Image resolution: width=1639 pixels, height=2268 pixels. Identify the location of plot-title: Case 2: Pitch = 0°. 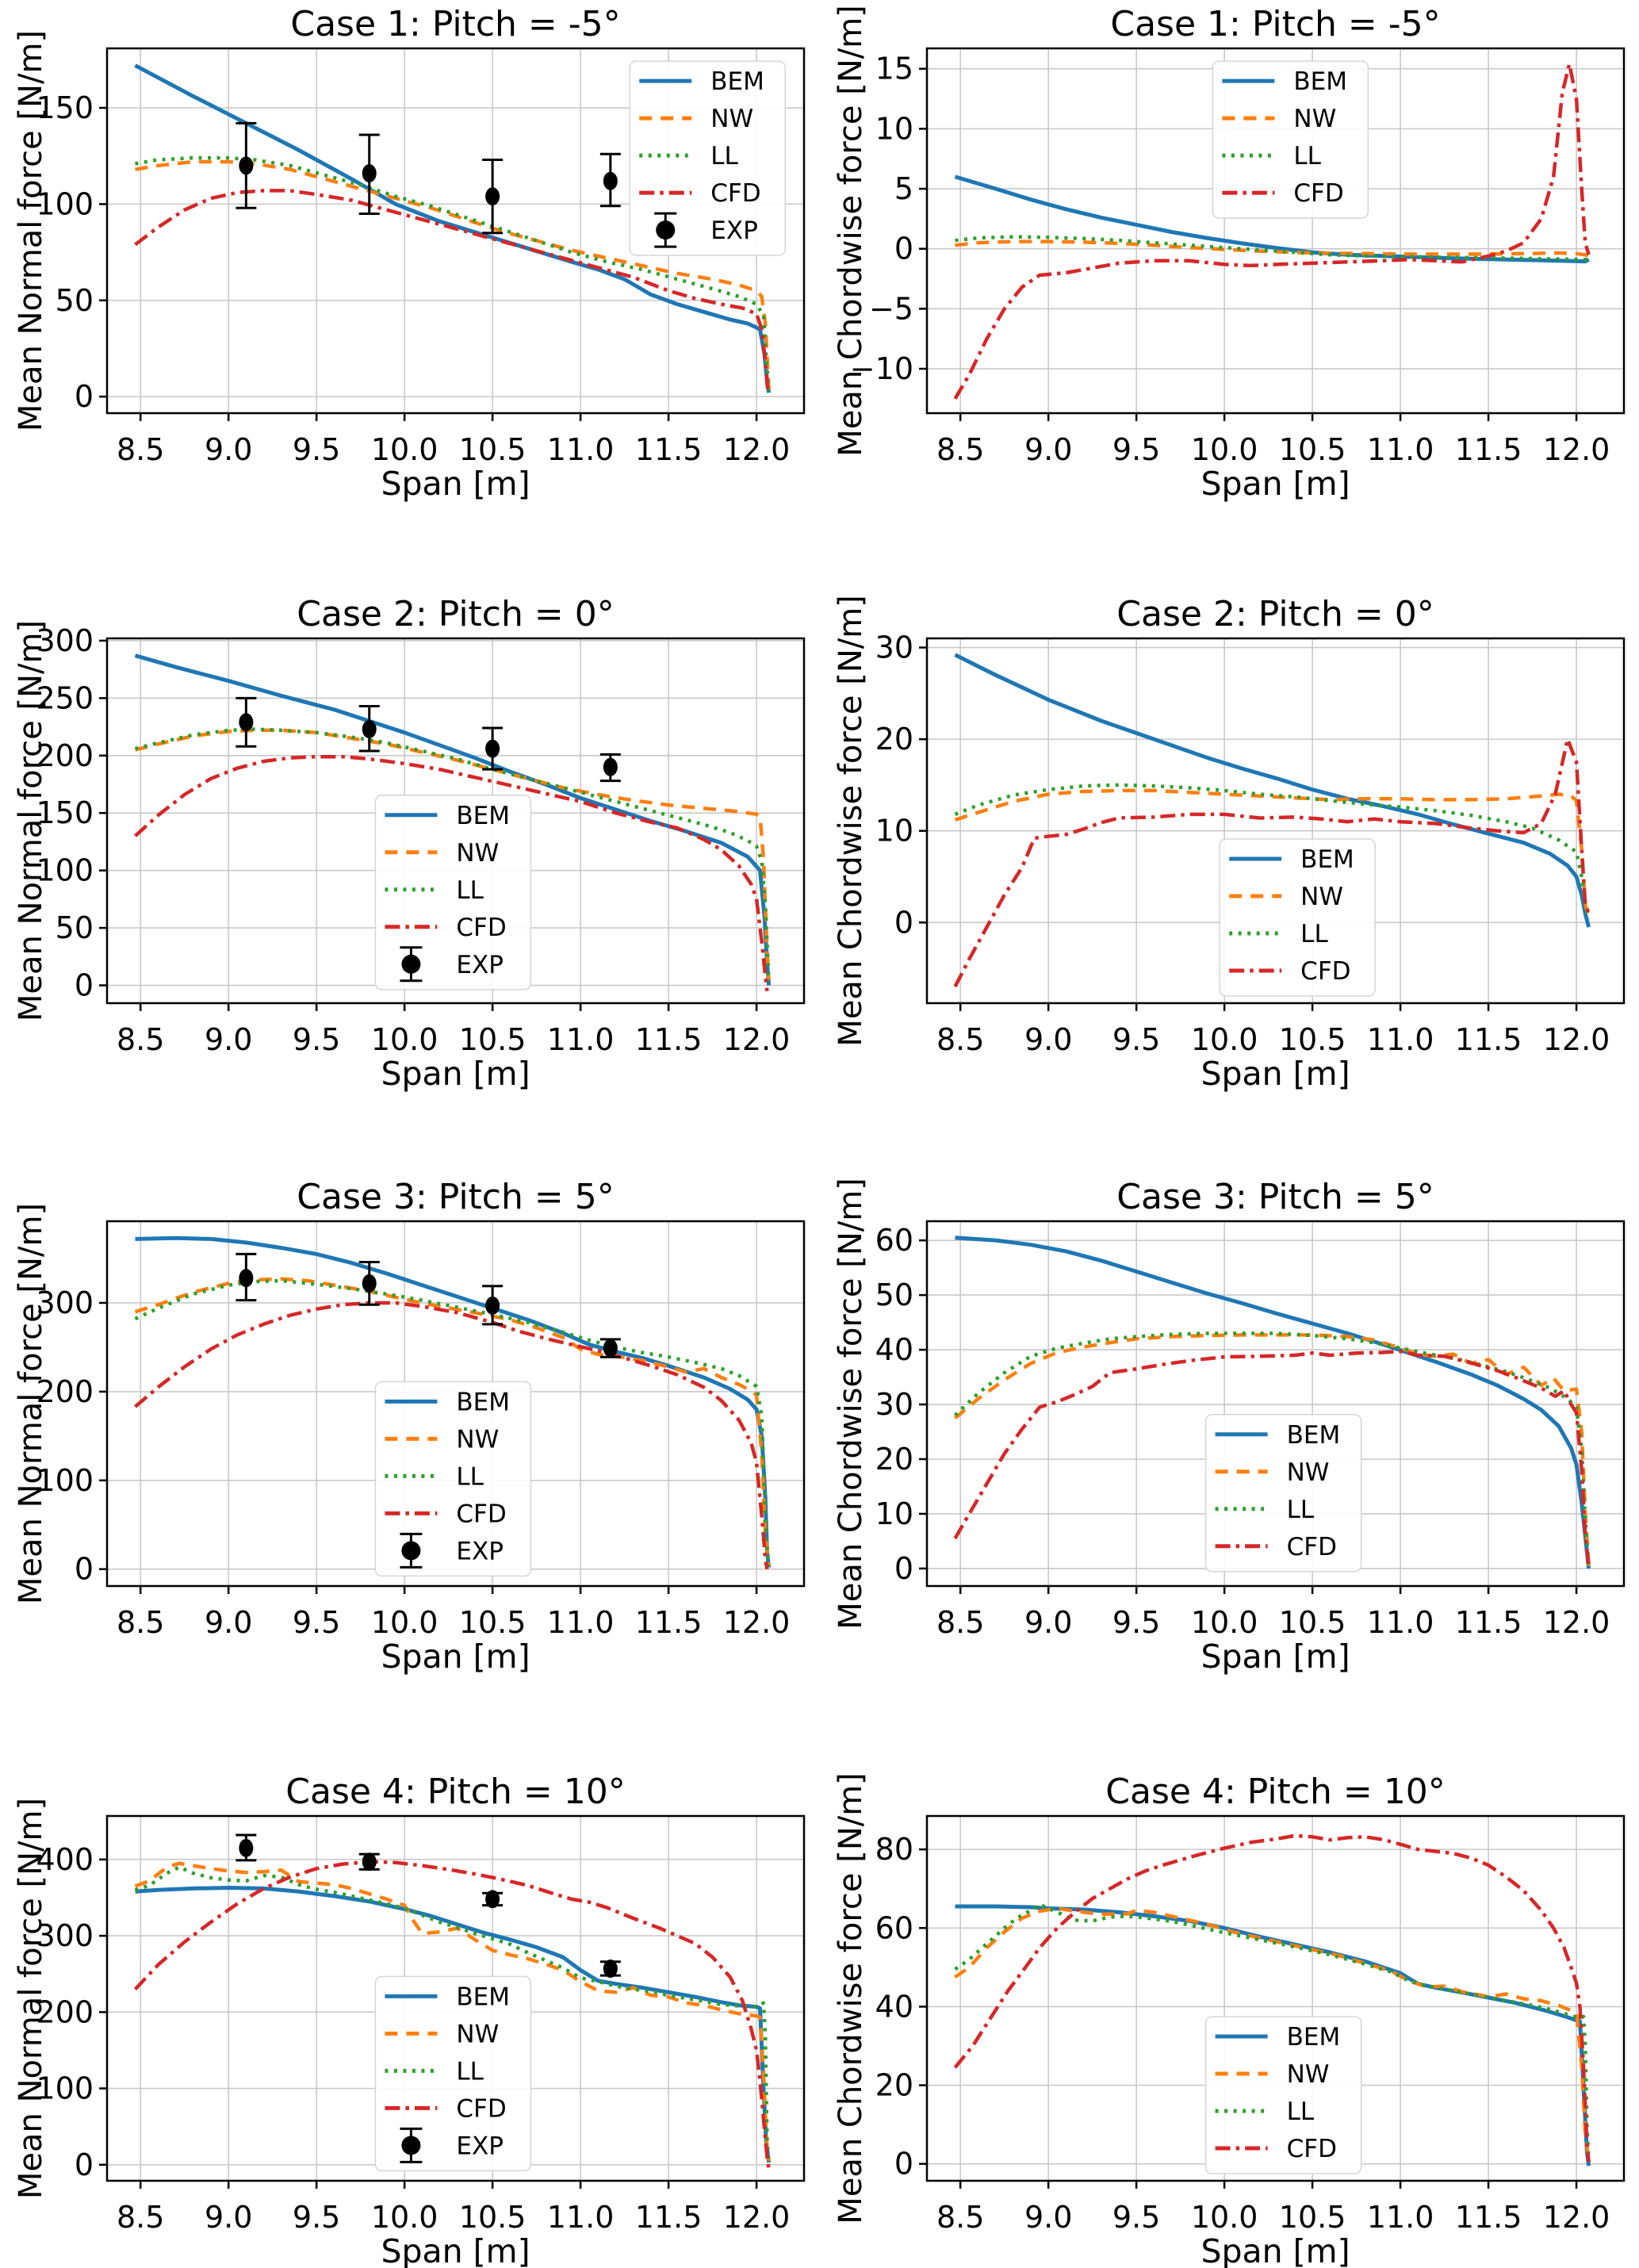
(455, 614).